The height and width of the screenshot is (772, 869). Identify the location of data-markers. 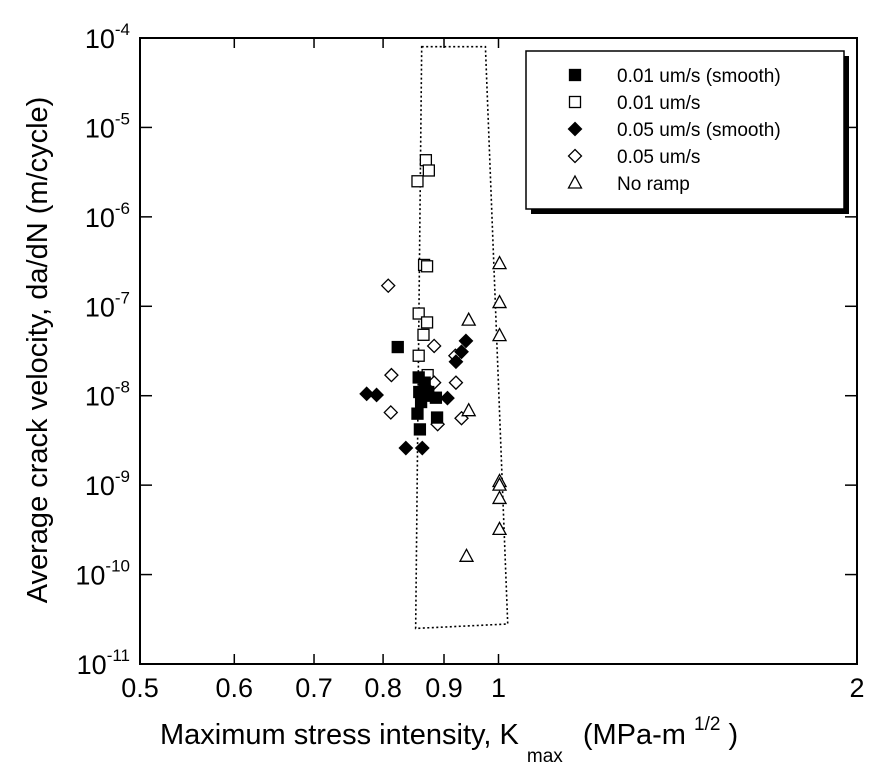
(433, 358).